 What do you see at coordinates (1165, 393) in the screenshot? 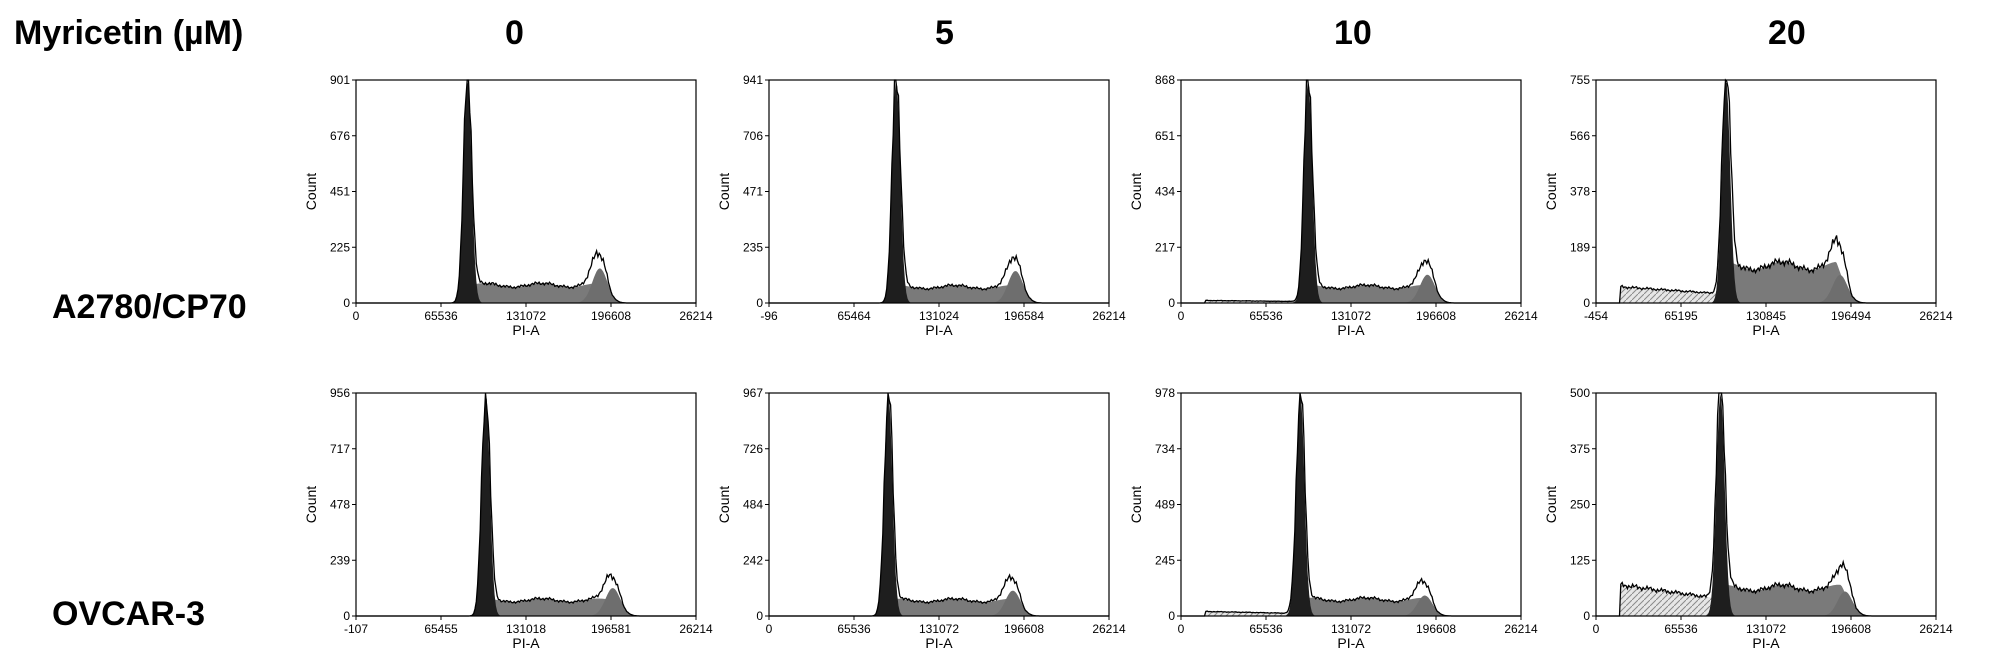
I see `y-tick-label: 978` at bounding box center [1165, 393].